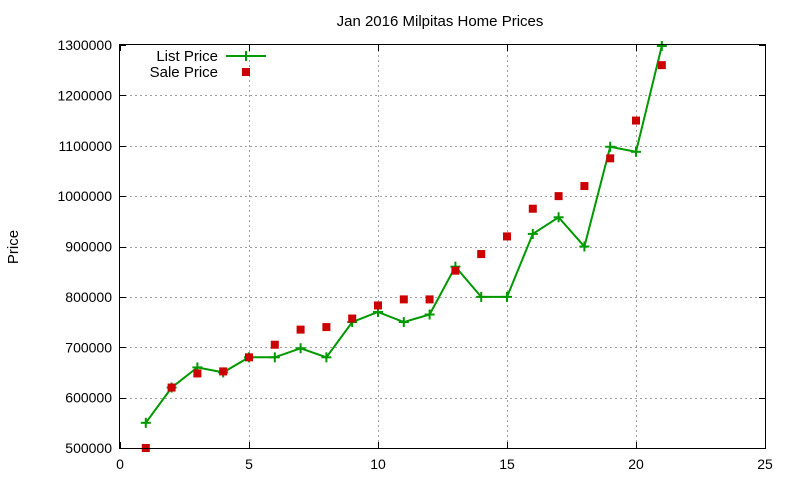 The image size is (800, 480). I want to click on x-tick-label: 10, so click(378, 464).